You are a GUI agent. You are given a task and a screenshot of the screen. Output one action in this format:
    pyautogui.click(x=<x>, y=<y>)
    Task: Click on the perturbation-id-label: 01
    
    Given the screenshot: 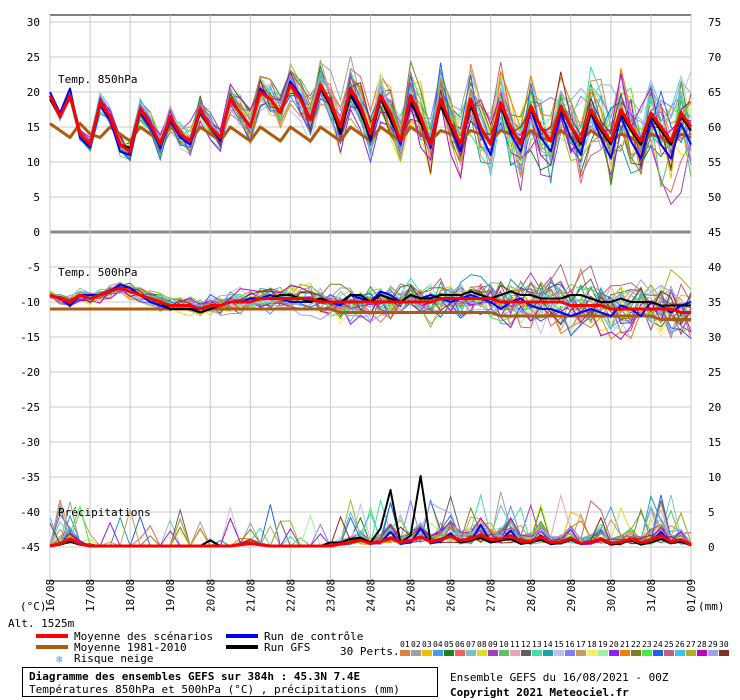 What is the action you would take?
    pyautogui.click(x=405, y=644)
    